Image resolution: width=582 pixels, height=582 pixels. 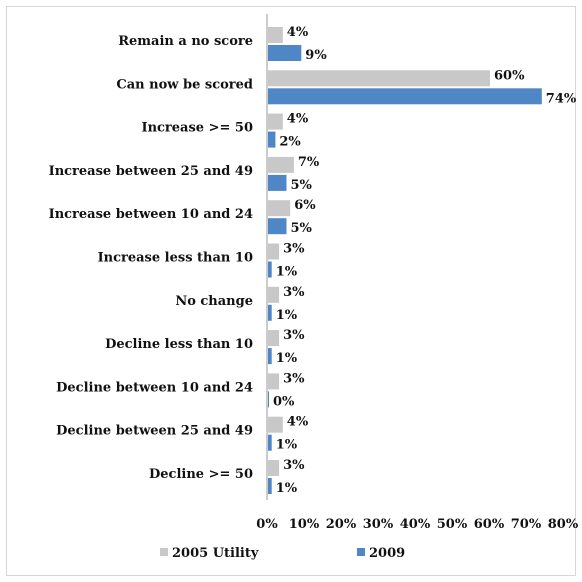 I want to click on category-label-10: Decline >= 50, so click(x=201, y=474).